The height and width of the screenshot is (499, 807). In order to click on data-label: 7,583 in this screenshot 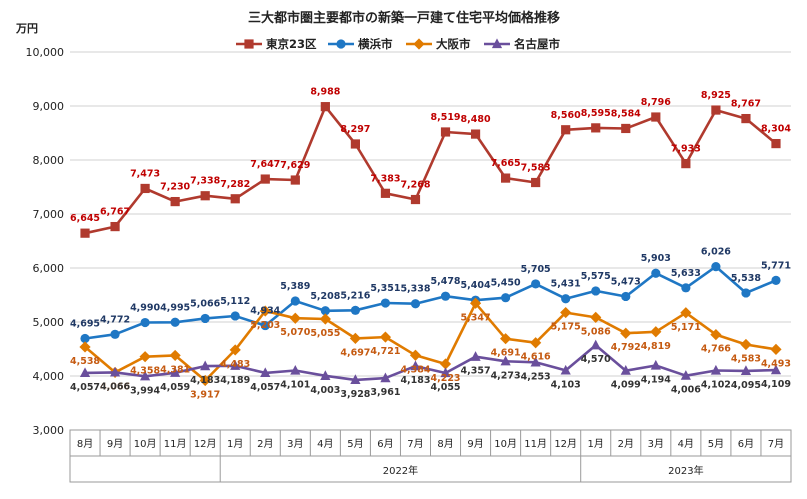, I will do `click(536, 168)`.